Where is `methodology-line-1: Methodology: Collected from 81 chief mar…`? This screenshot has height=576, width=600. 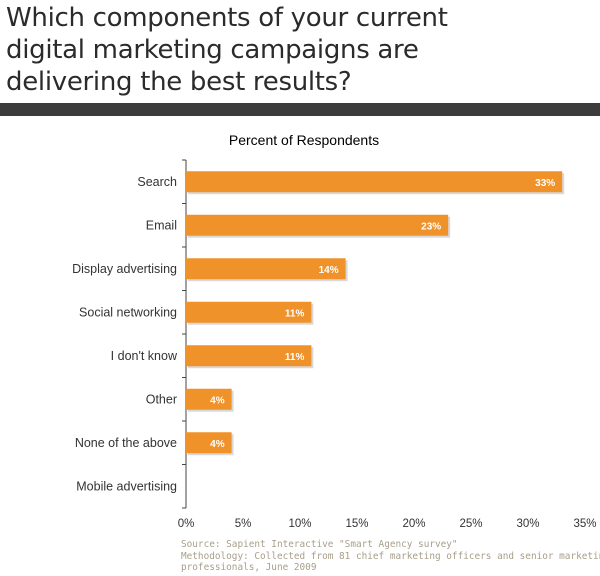
methodology-line-1: Methodology: Collected from 81 chief mar… is located at coordinates (390, 556).